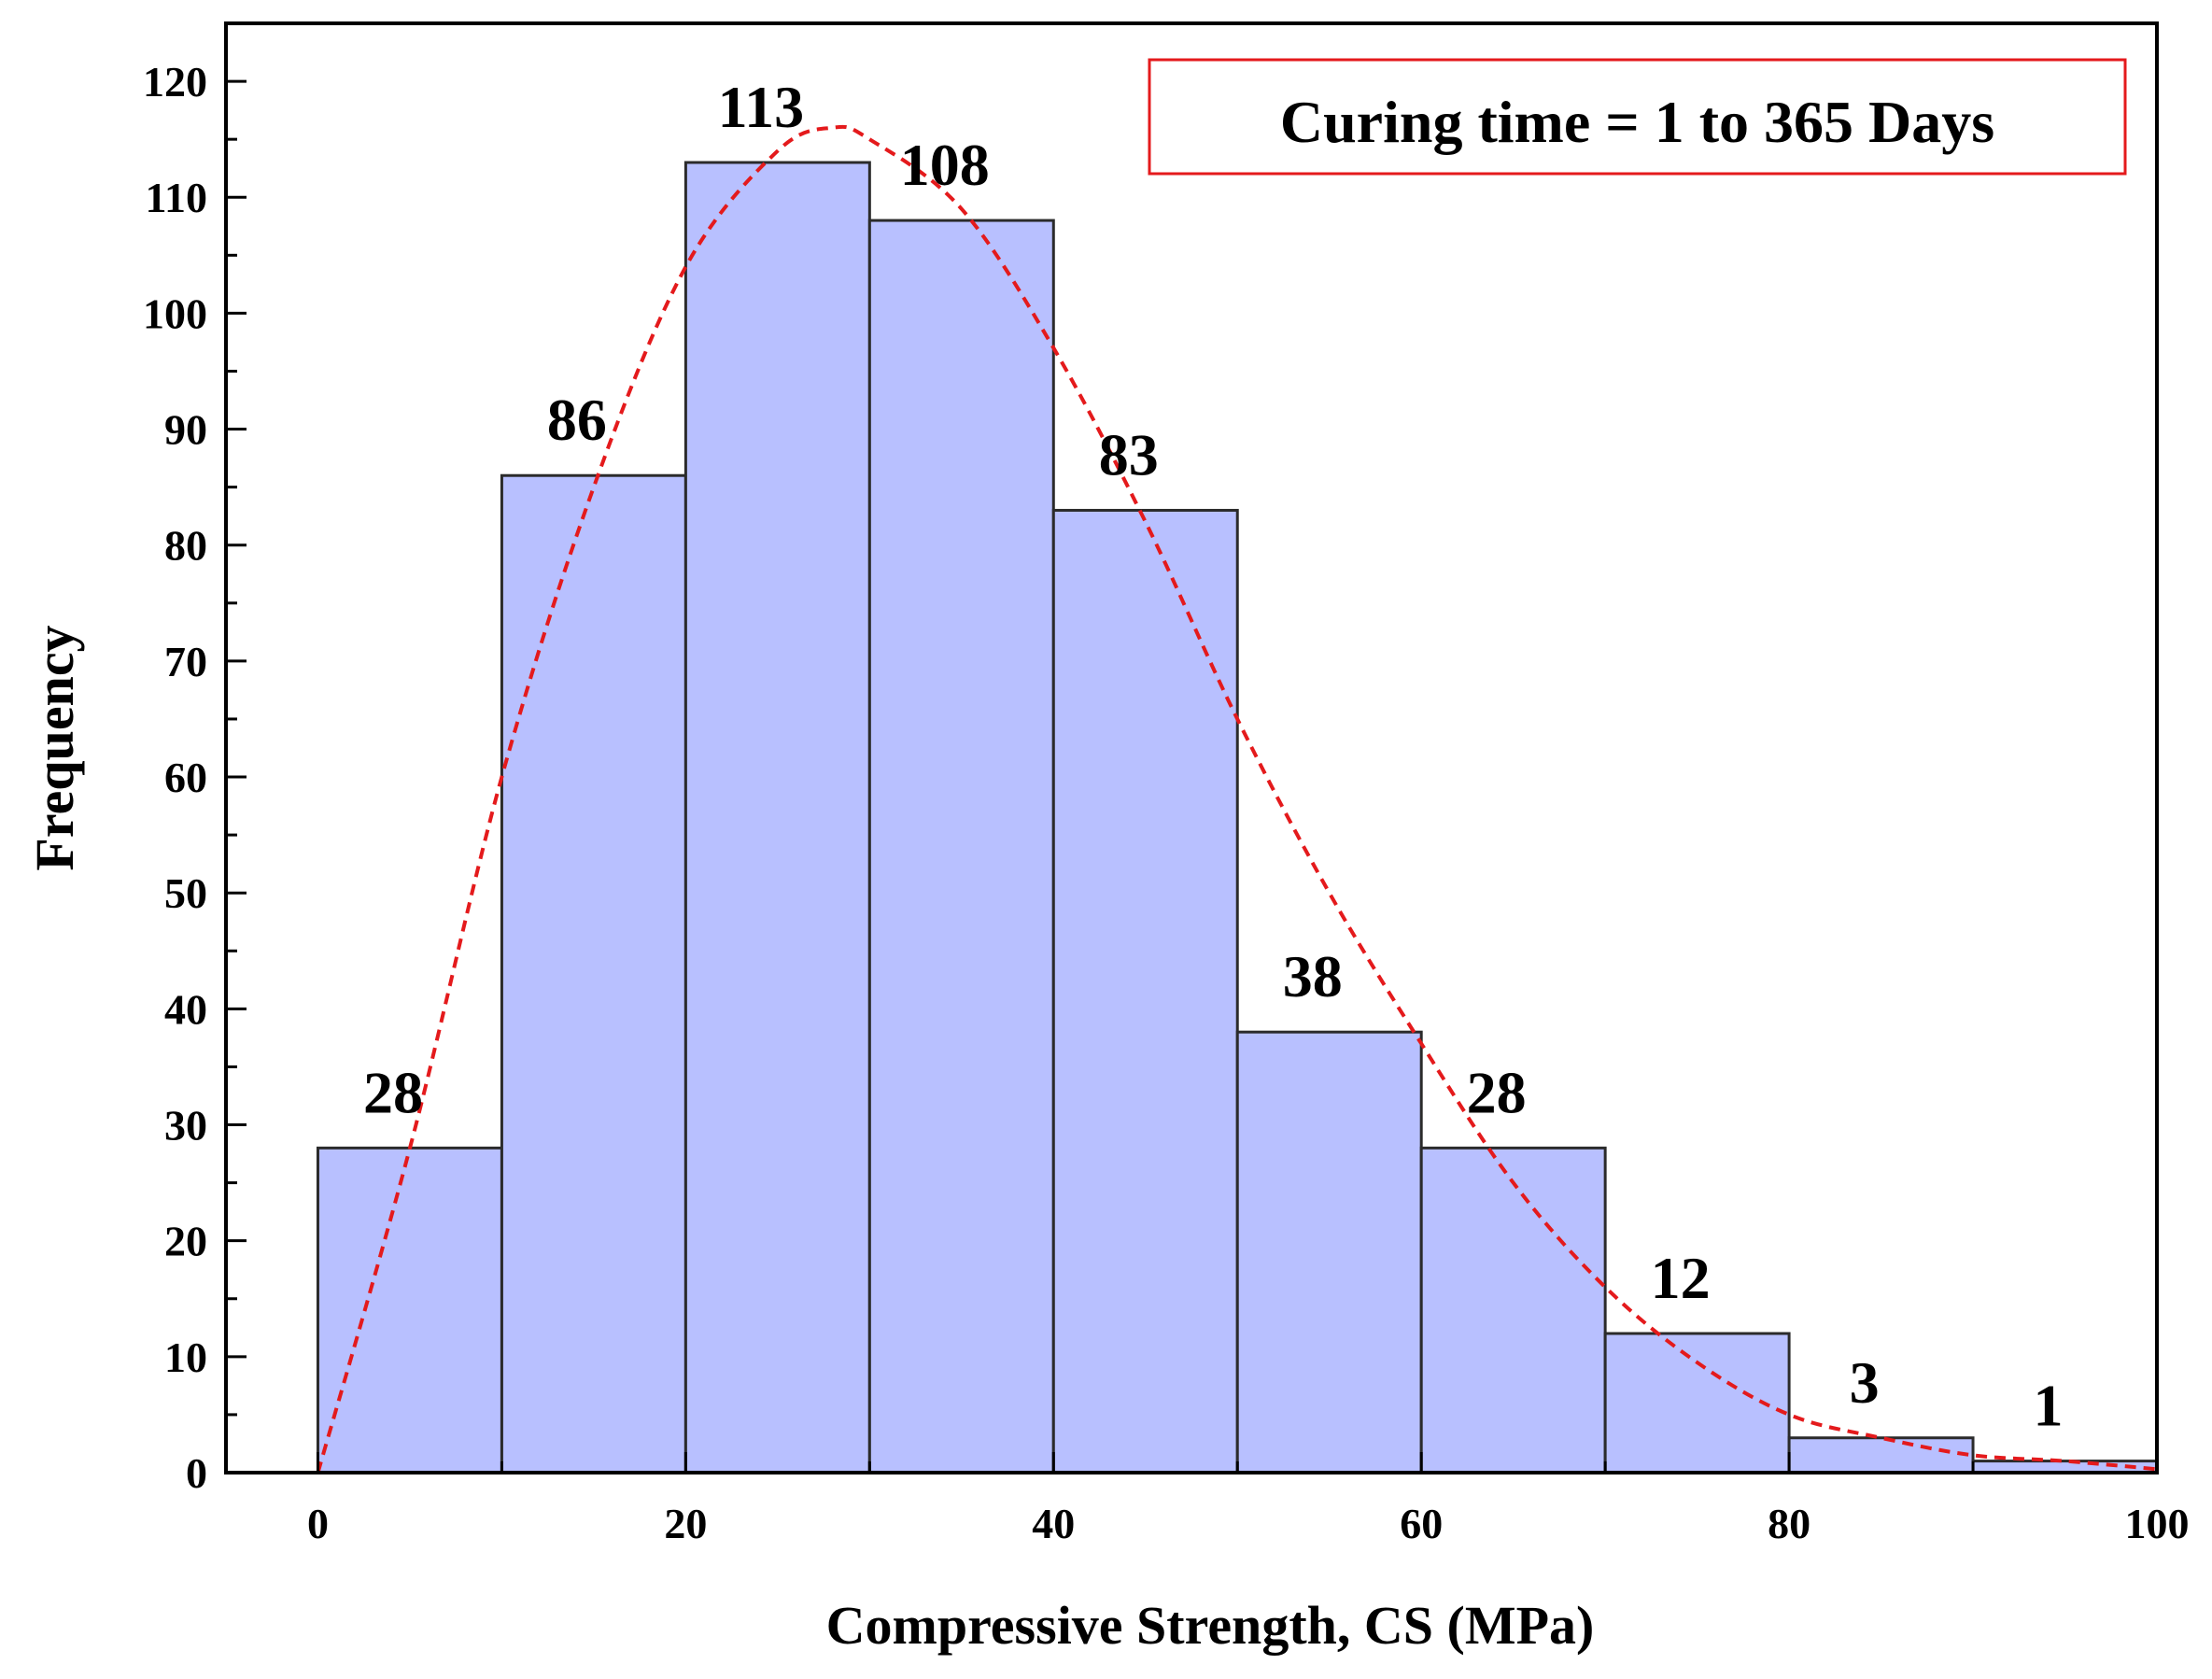 This screenshot has width=2212, height=1679. I want to click on x-axis-title: Compressive Strength, CS (MPa), so click(1210, 1626).